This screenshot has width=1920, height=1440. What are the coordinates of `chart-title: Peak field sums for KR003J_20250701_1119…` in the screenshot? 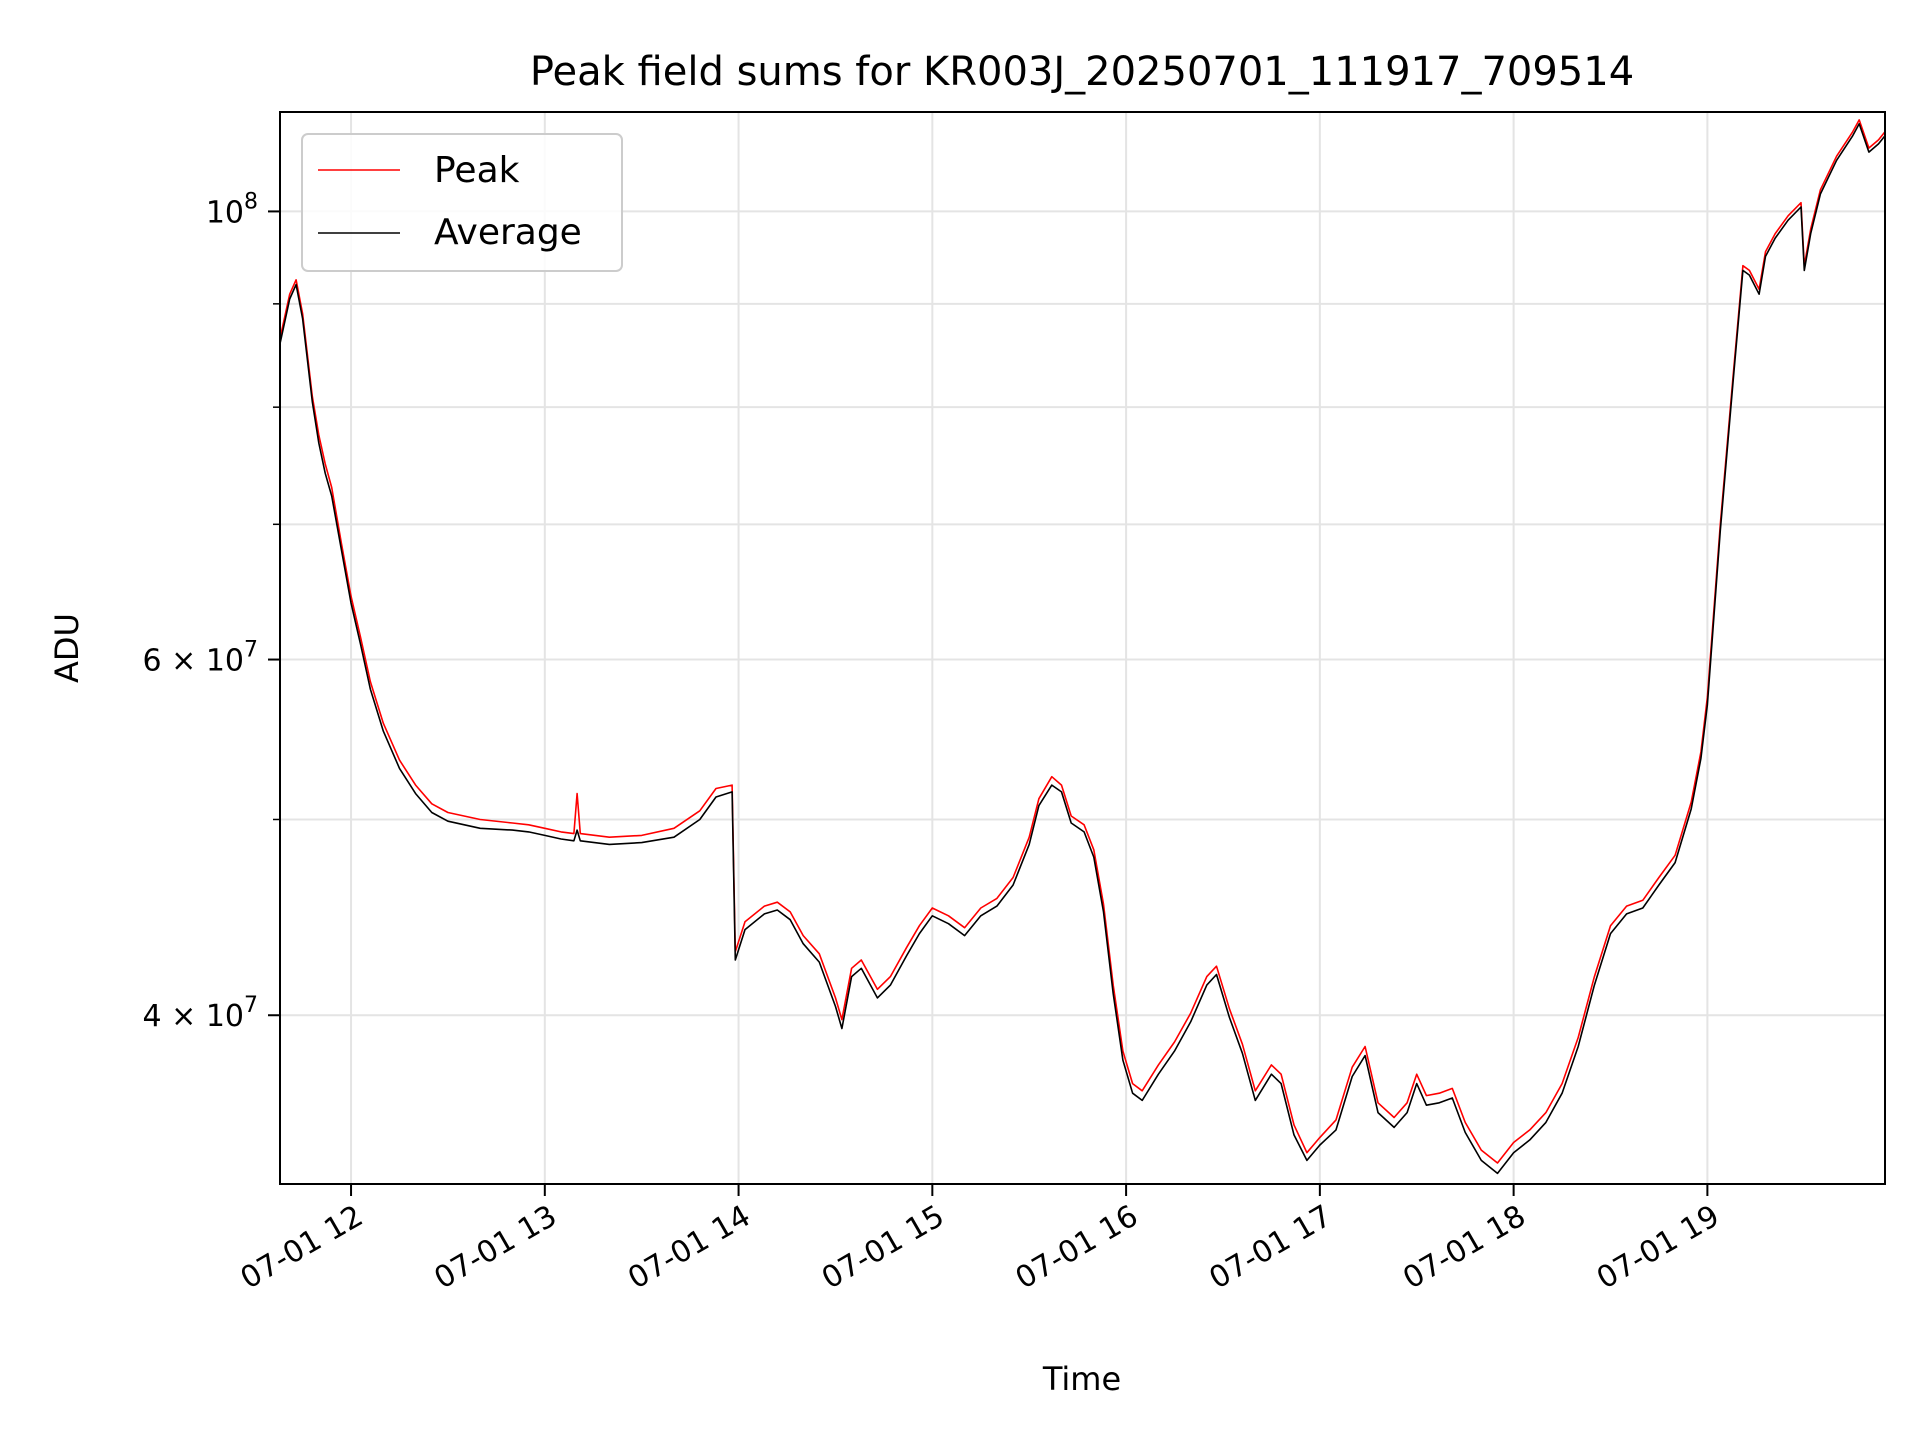 It's located at (1082, 72).